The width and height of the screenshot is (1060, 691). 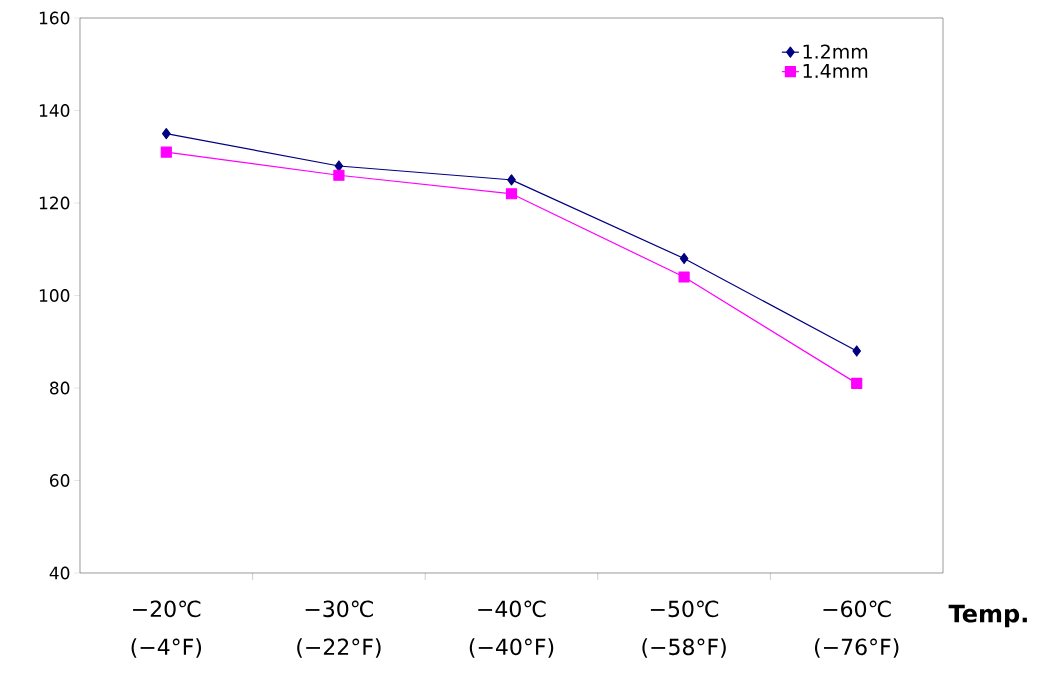 What do you see at coordinates (835, 51) in the screenshot?
I see `legend-label: 1.2mm` at bounding box center [835, 51].